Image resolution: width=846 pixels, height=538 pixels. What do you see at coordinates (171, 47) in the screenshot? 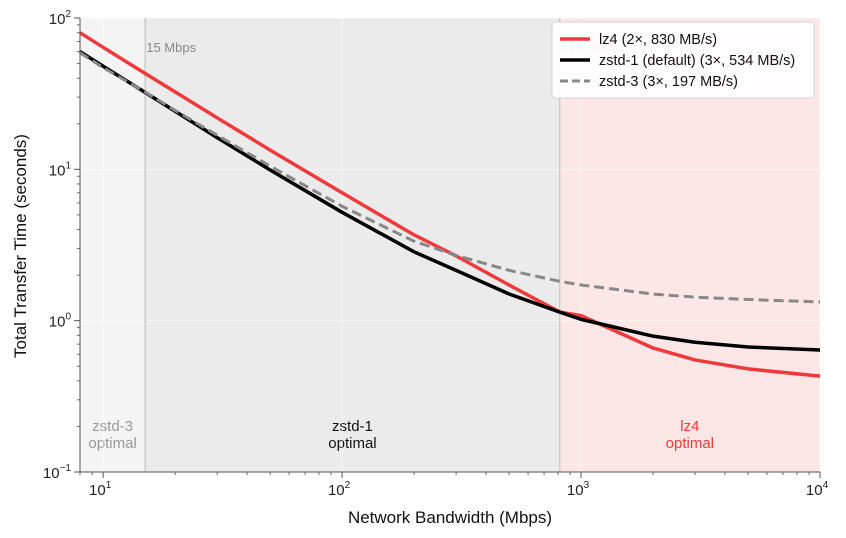
I see `boundary-label: 15 Mbps` at bounding box center [171, 47].